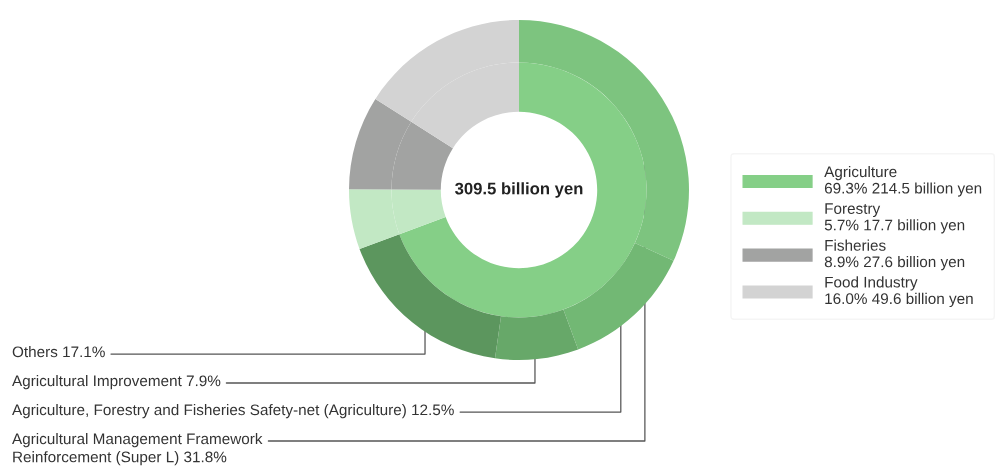  I want to click on text: Agricultural Management Framework Reinforcement (Super L) 31.8%, so click(137, 449).